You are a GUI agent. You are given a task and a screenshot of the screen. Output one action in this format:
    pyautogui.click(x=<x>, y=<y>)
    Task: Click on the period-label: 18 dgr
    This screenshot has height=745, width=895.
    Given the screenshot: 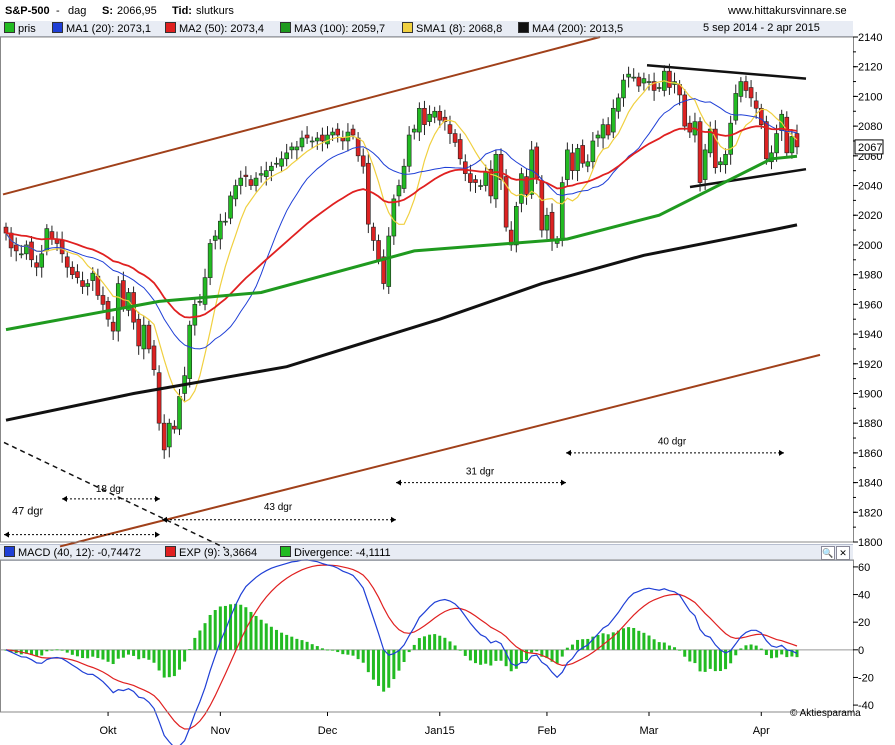 What is the action you would take?
    pyautogui.click(x=110, y=489)
    